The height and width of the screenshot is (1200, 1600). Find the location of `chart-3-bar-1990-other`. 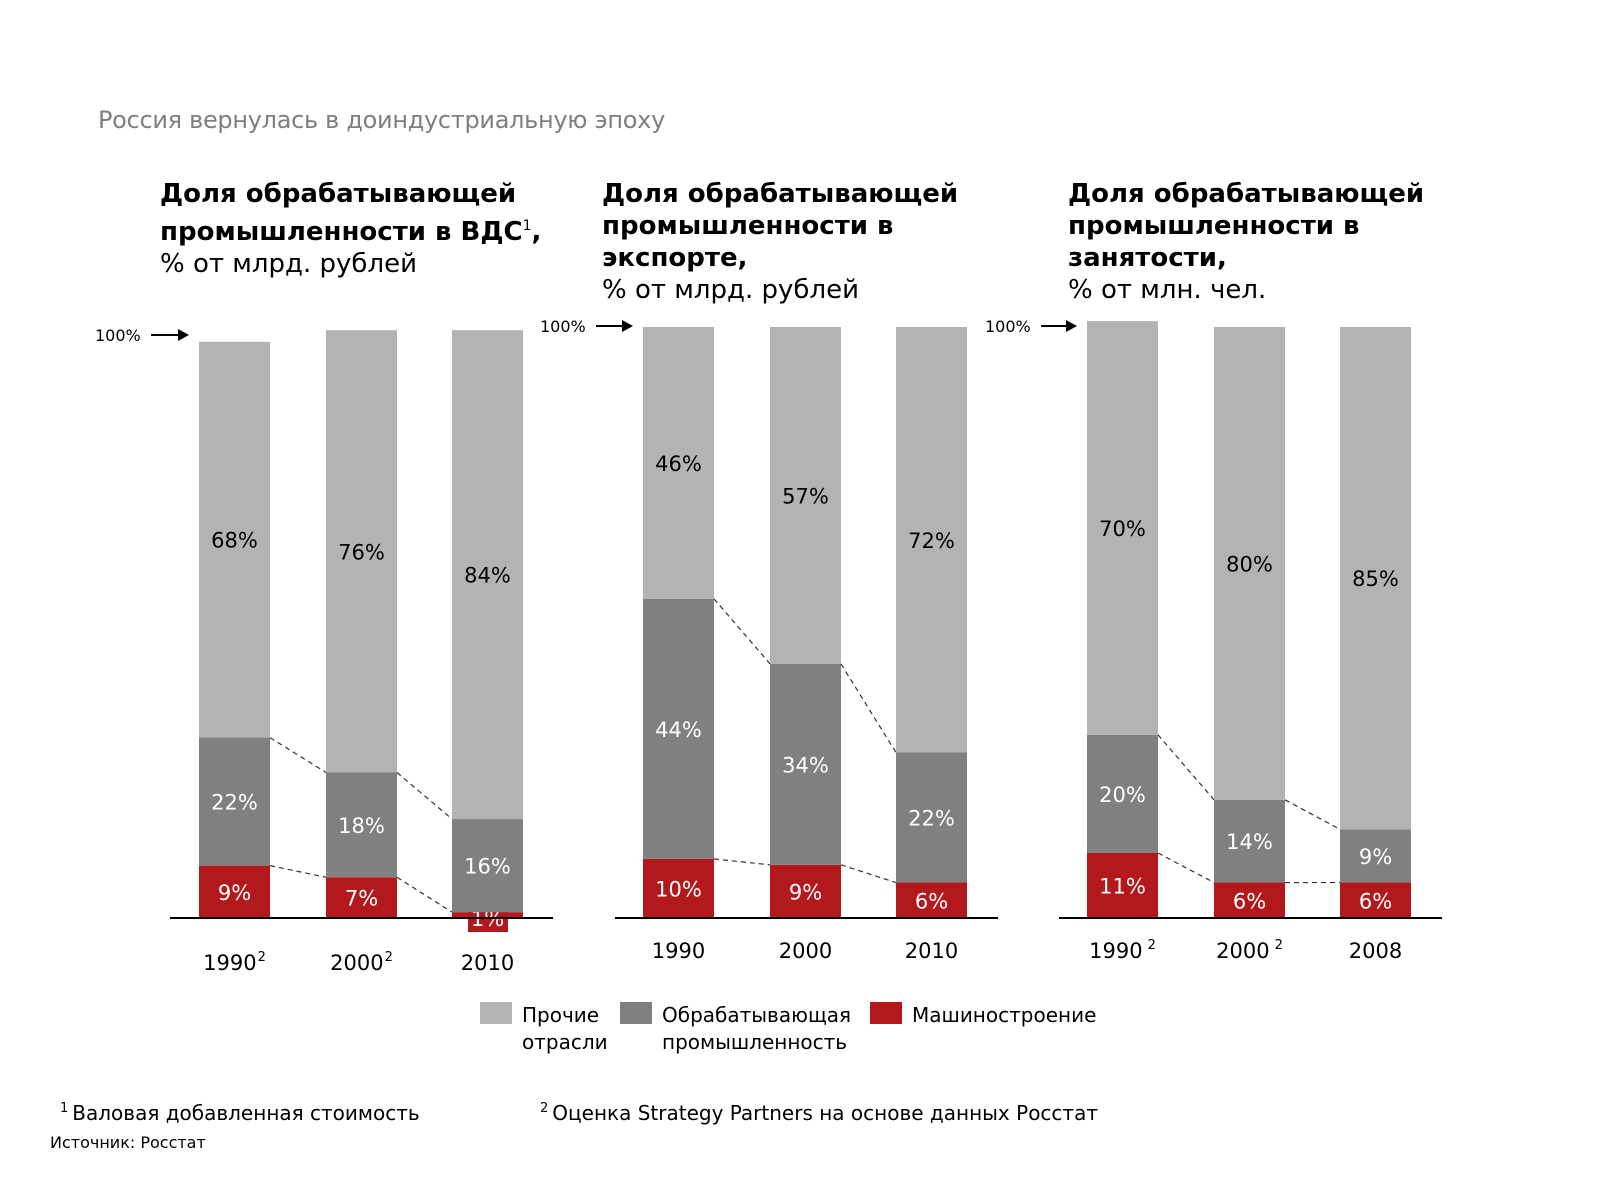

chart-3-bar-1990-other is located at coordinates (1122, 528).